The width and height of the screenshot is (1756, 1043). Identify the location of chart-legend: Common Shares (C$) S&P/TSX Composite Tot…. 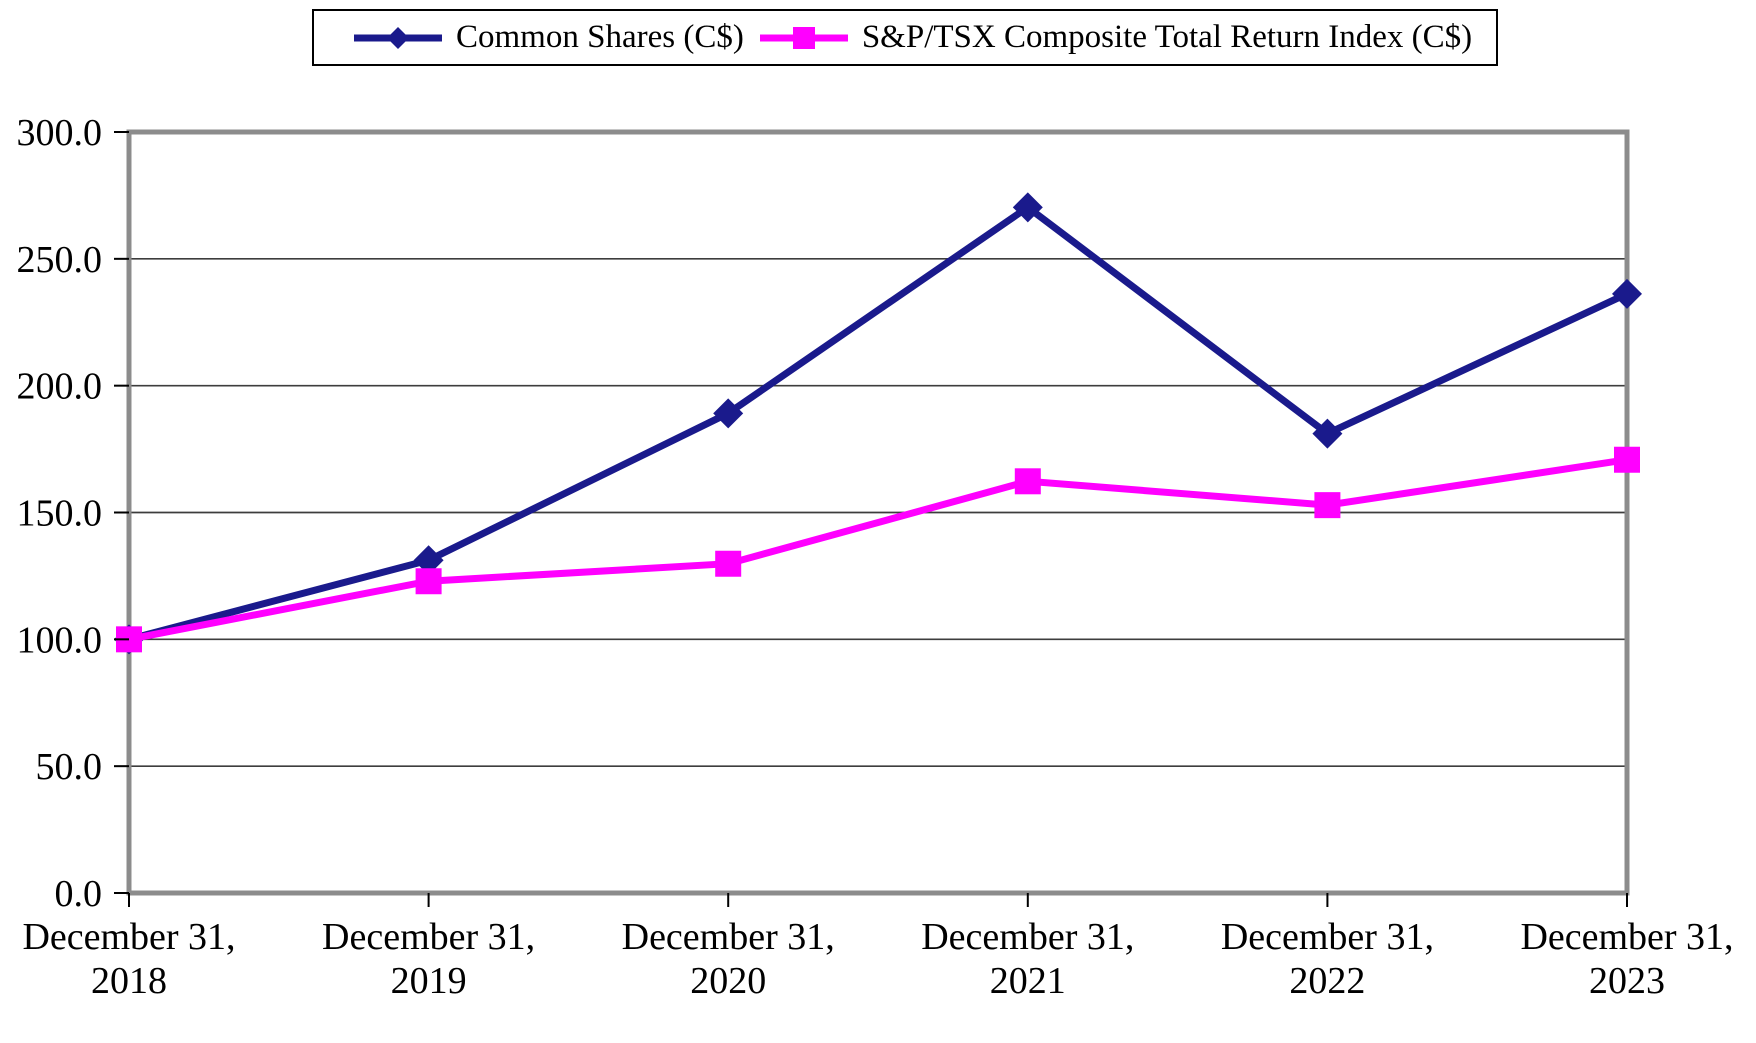
(905, 37).